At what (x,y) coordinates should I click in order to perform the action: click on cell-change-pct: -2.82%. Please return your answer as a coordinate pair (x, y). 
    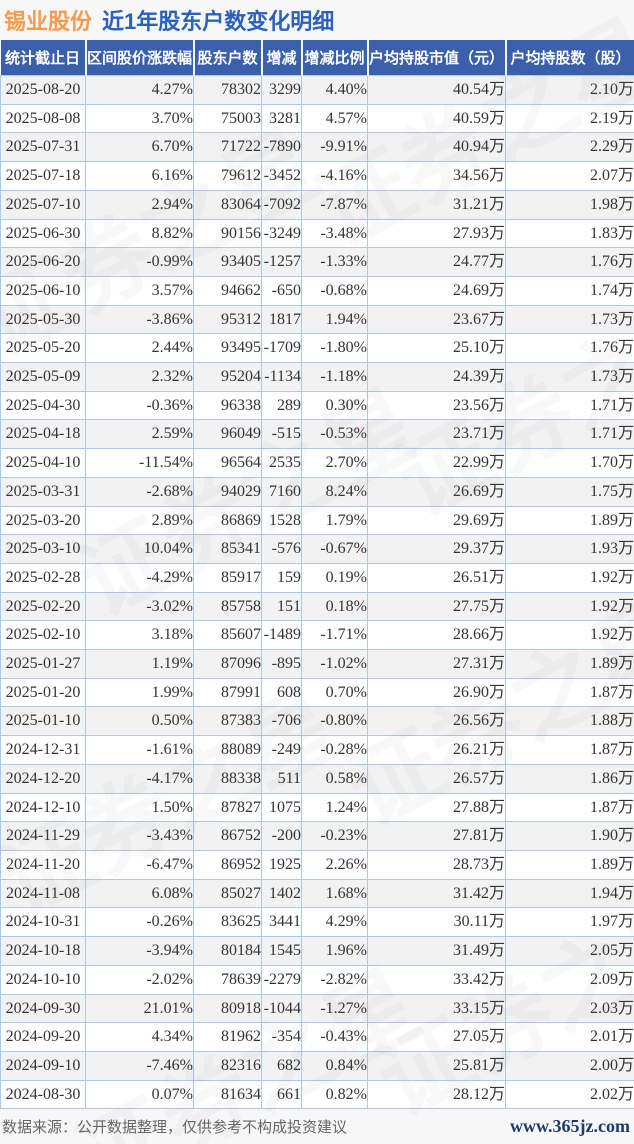
    Looking at the image, I should click on (334, 979).